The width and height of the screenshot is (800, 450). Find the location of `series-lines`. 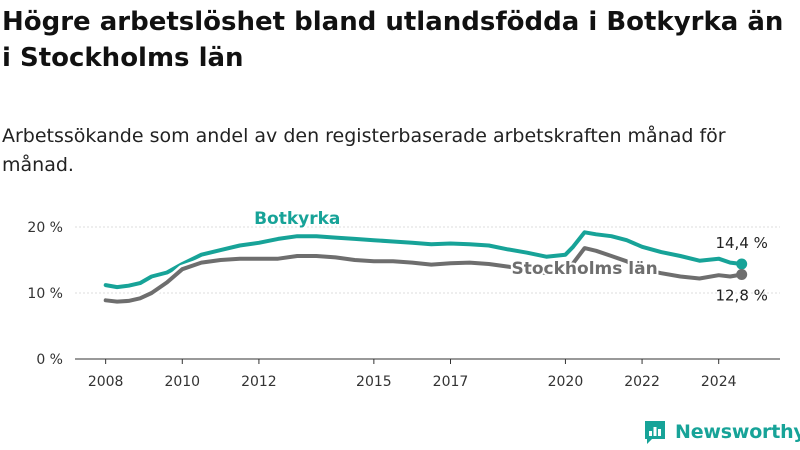

series-lines is located at coordinates (424, 267).